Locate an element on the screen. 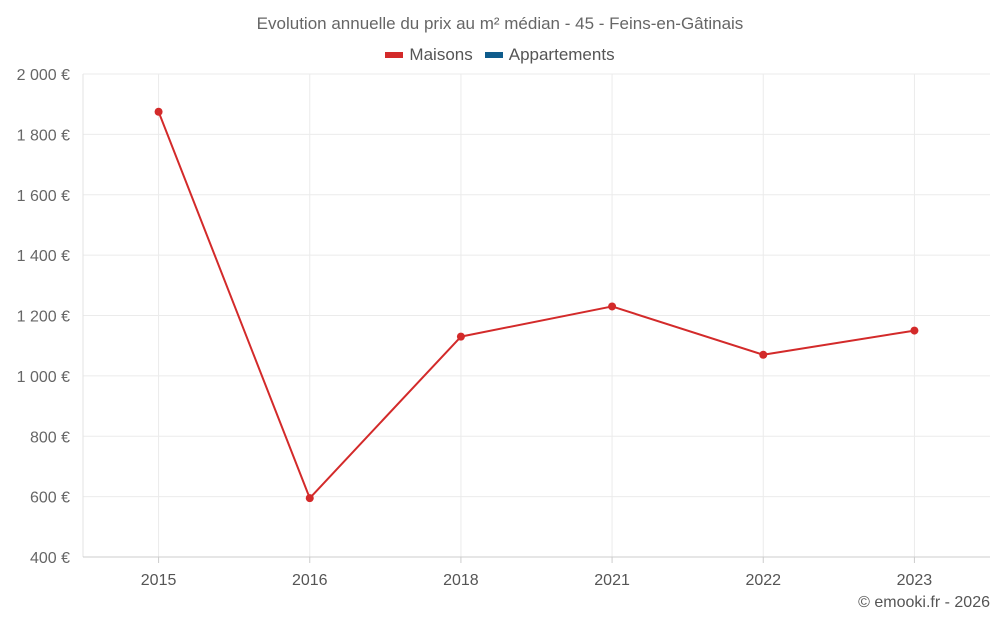 The width and height of the screenshot is (1000, 625). credit-text: © emooki.fr - 2026 is located at coordinates (924, 602).